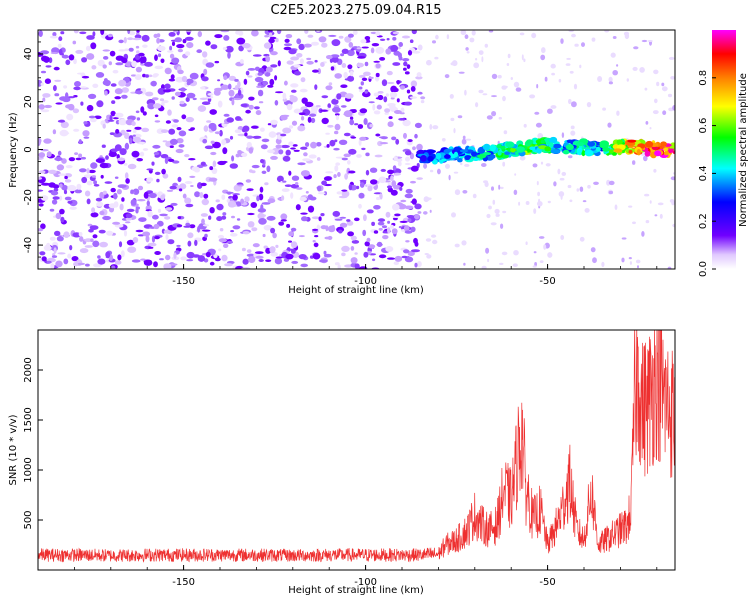 The width and height of the screenshot is (750, 600). Describe the element at coordinates (365, 582) in the screenshot. I see `snr-x-tick-label: -100` at that location.